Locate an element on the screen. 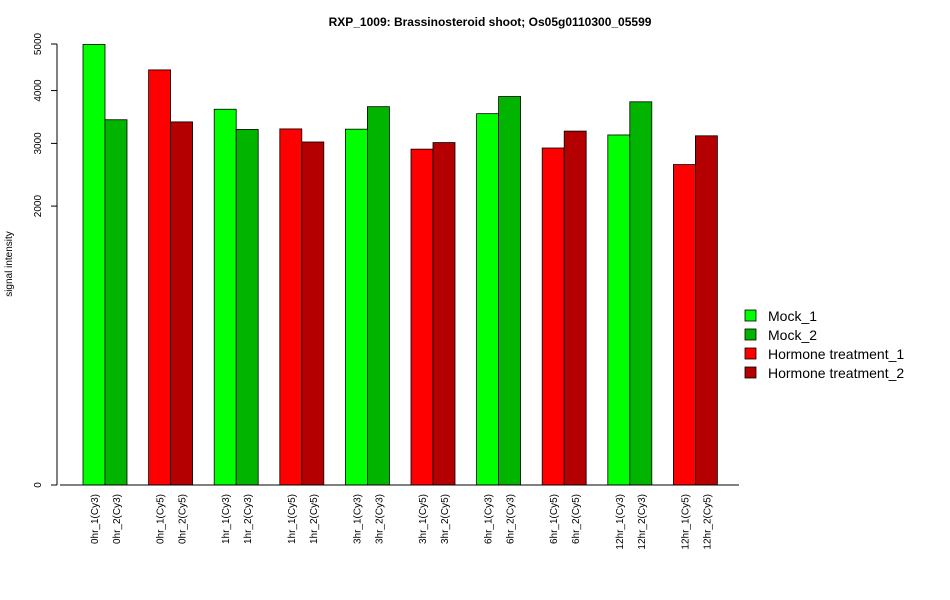  x-tick-label: 0hr_1(Cy3) is located at coordinates (95, 519).